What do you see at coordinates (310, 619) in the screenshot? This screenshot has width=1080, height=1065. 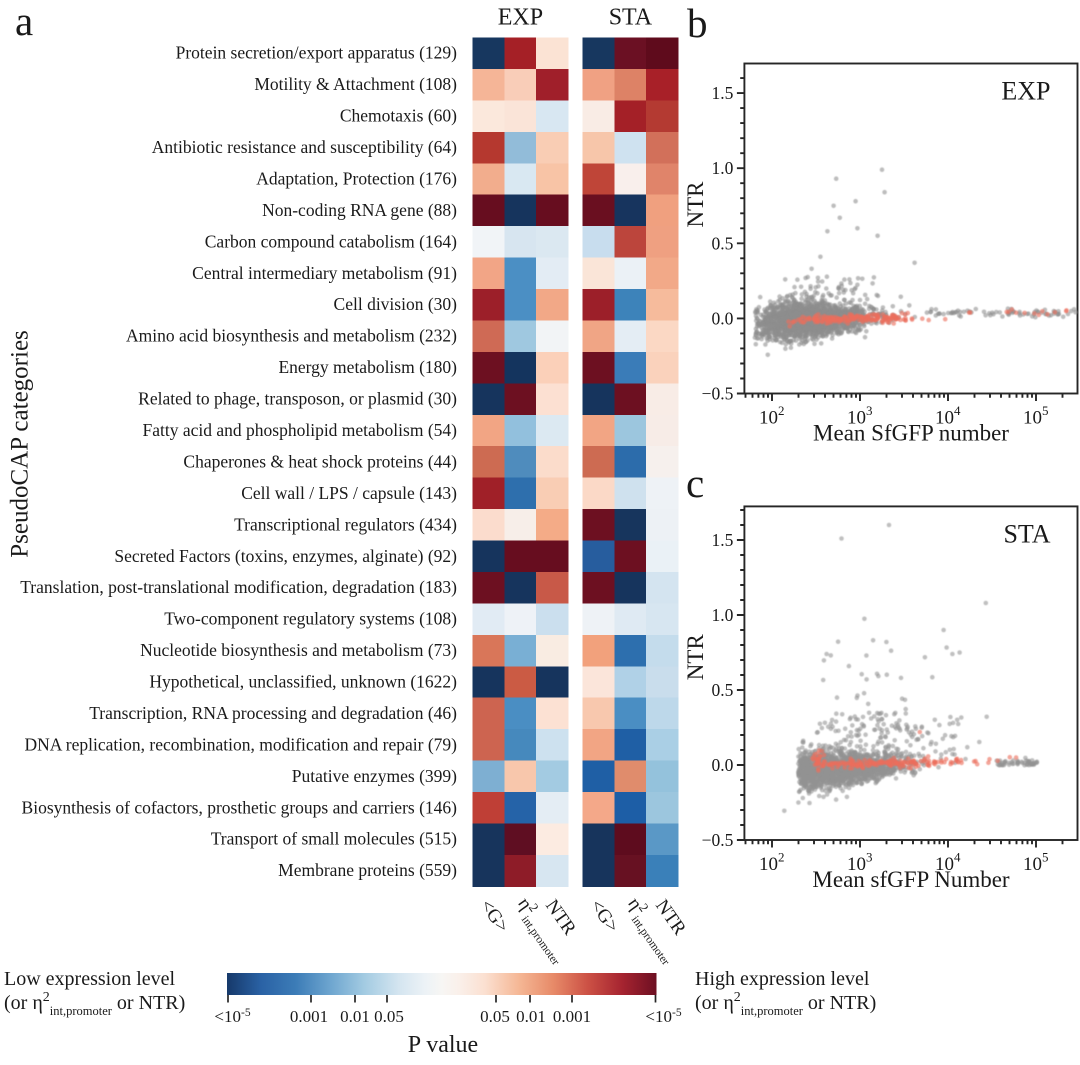 I see `svg-text:Two-component regulatory syste: Two-component regulatory systems (108)` at bounding box center [310, 619].